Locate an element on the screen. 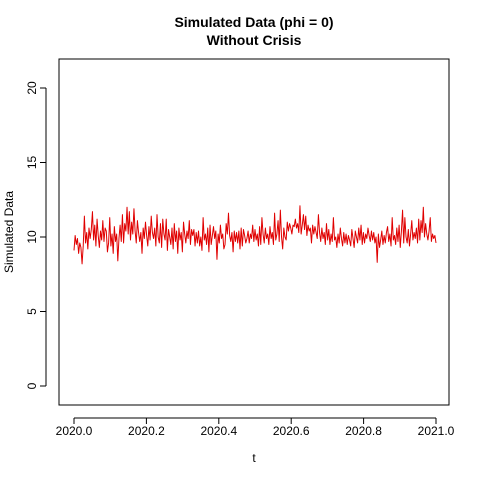  chart-subtitle: Without Crisis is located at coordinates (254, 40).